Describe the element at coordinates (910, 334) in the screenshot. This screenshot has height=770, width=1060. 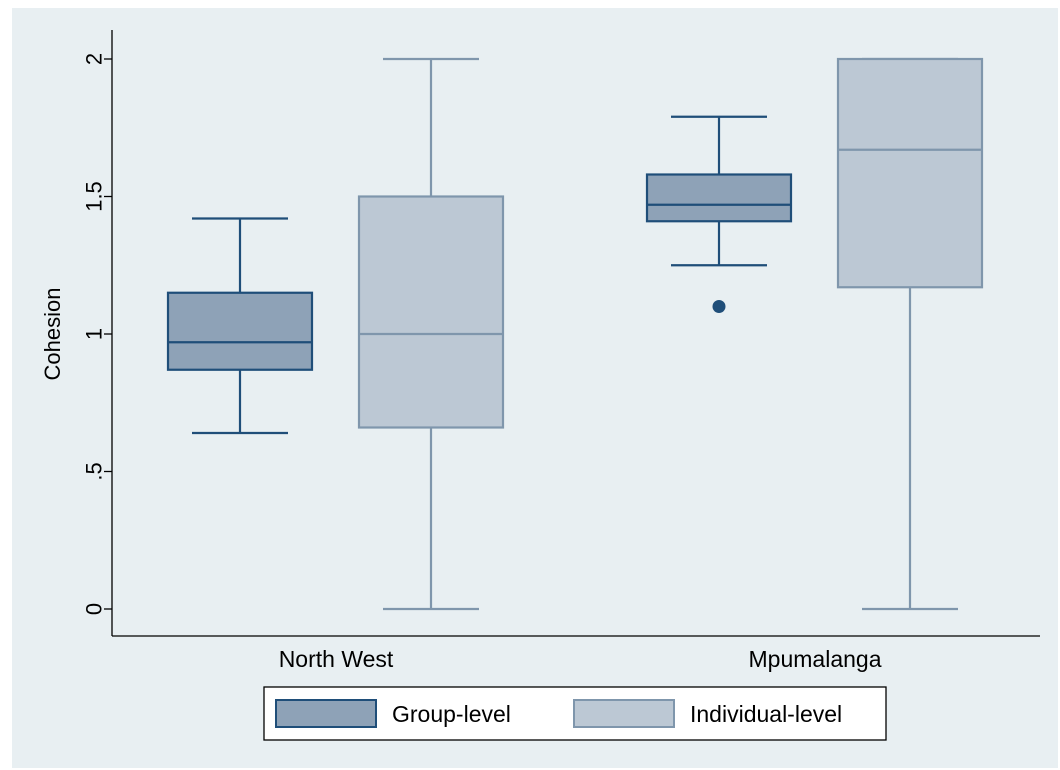
I see `box-individual-mpumalanga` at that location.